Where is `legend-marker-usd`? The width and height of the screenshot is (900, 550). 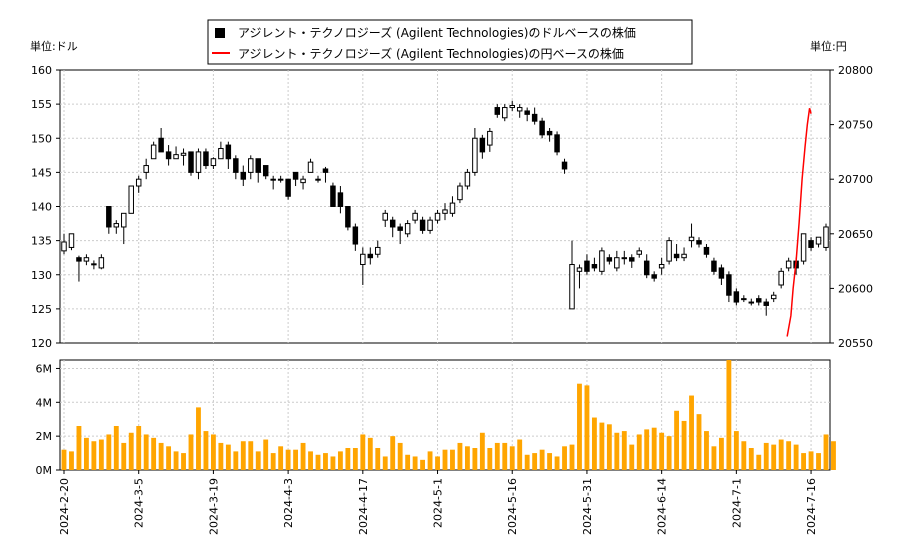 legend-marker-usd is located at coordinates (220, 33).